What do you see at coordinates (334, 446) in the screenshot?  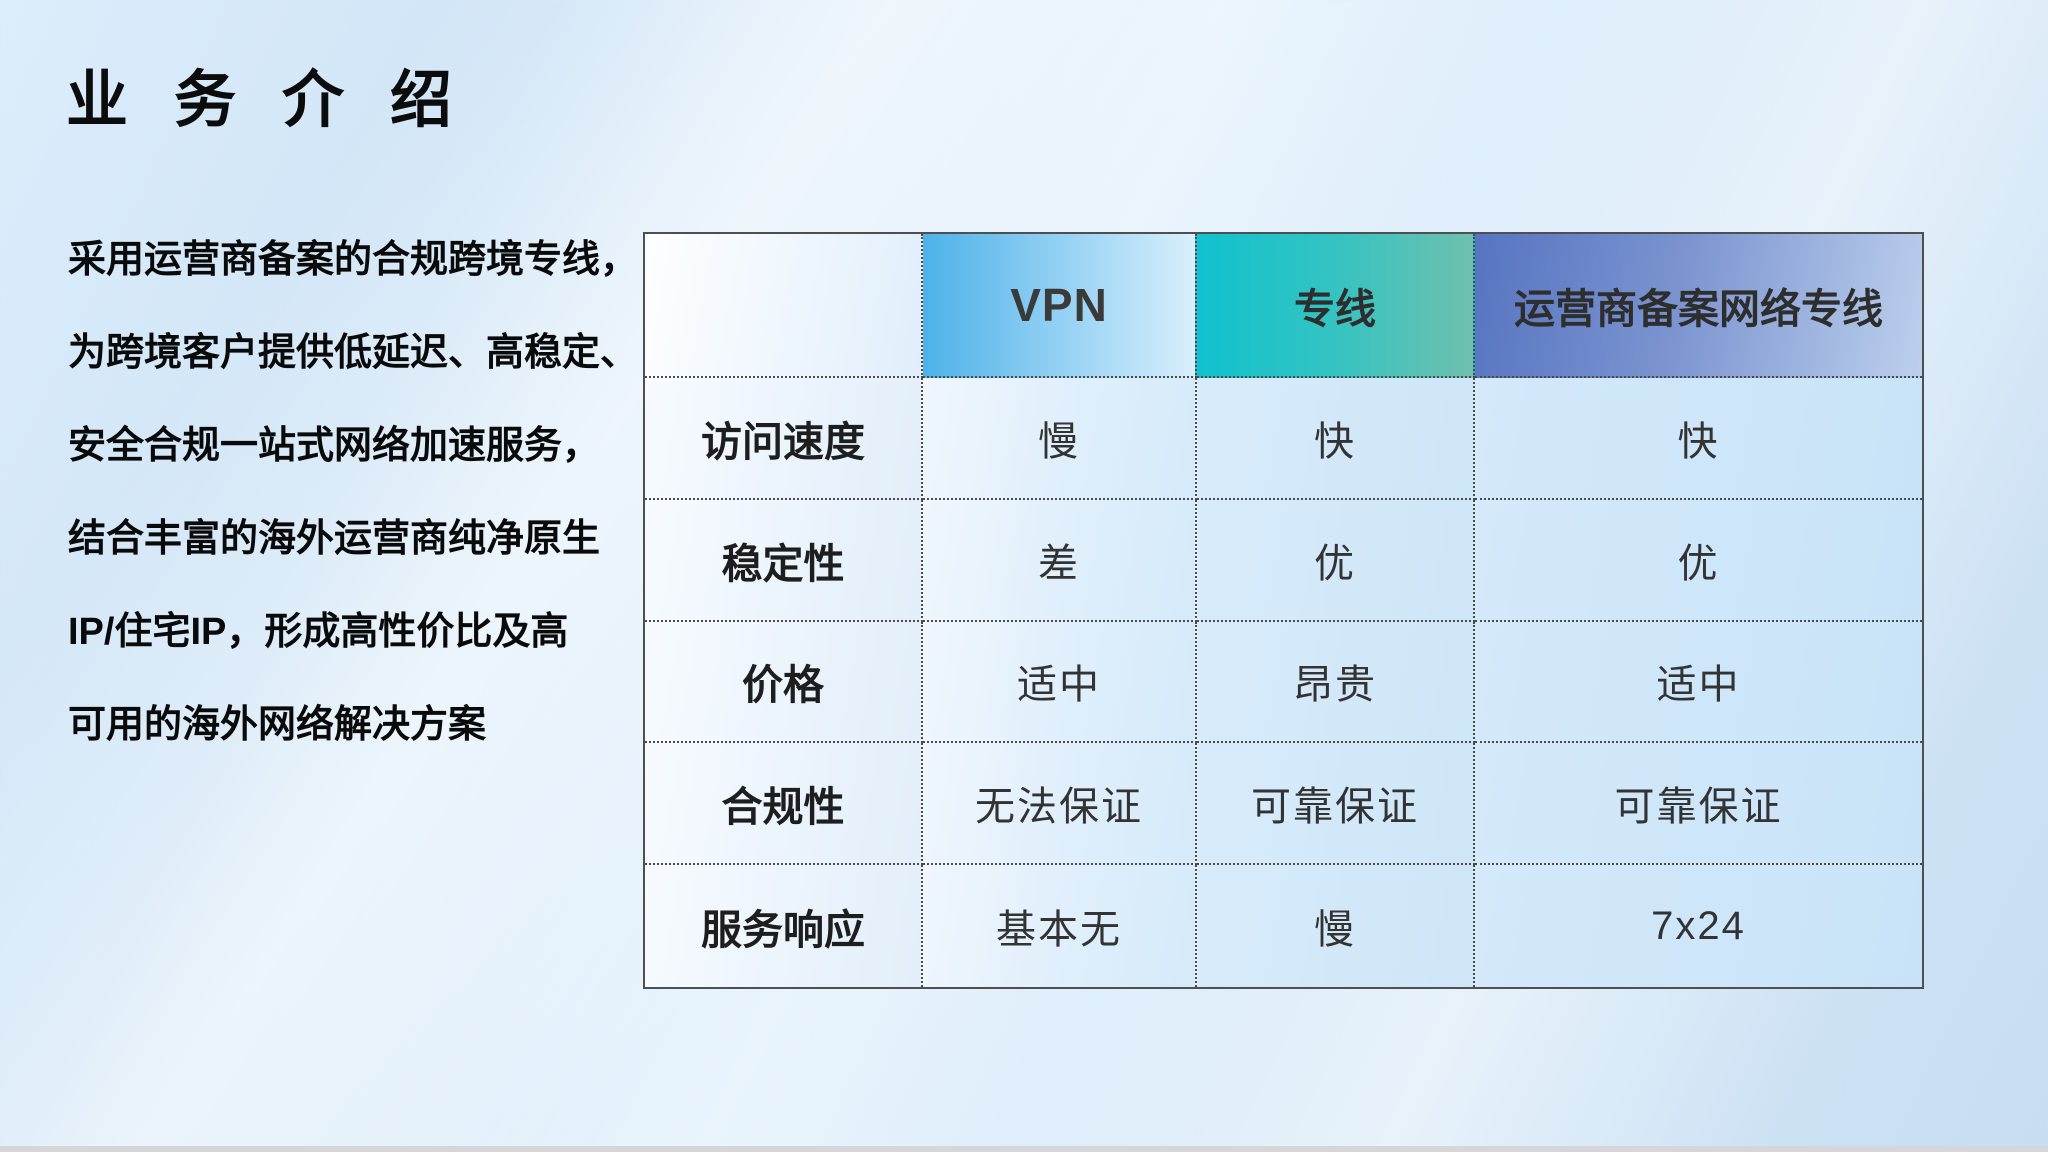 I see `intro-line: 安全合规一站式网络加速服务，` at bounding box center [334, 446].